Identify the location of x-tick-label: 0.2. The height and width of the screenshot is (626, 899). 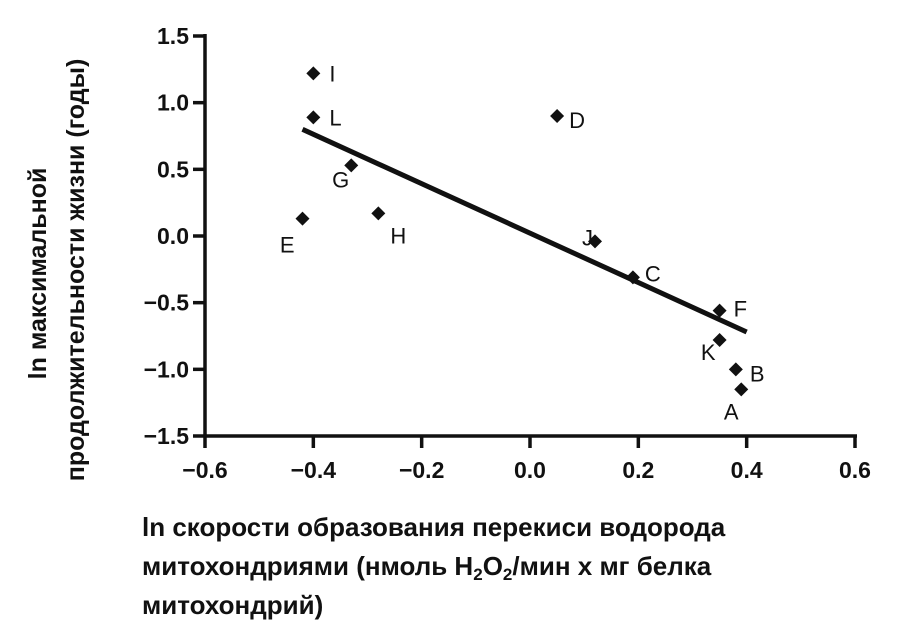
(638, 470).